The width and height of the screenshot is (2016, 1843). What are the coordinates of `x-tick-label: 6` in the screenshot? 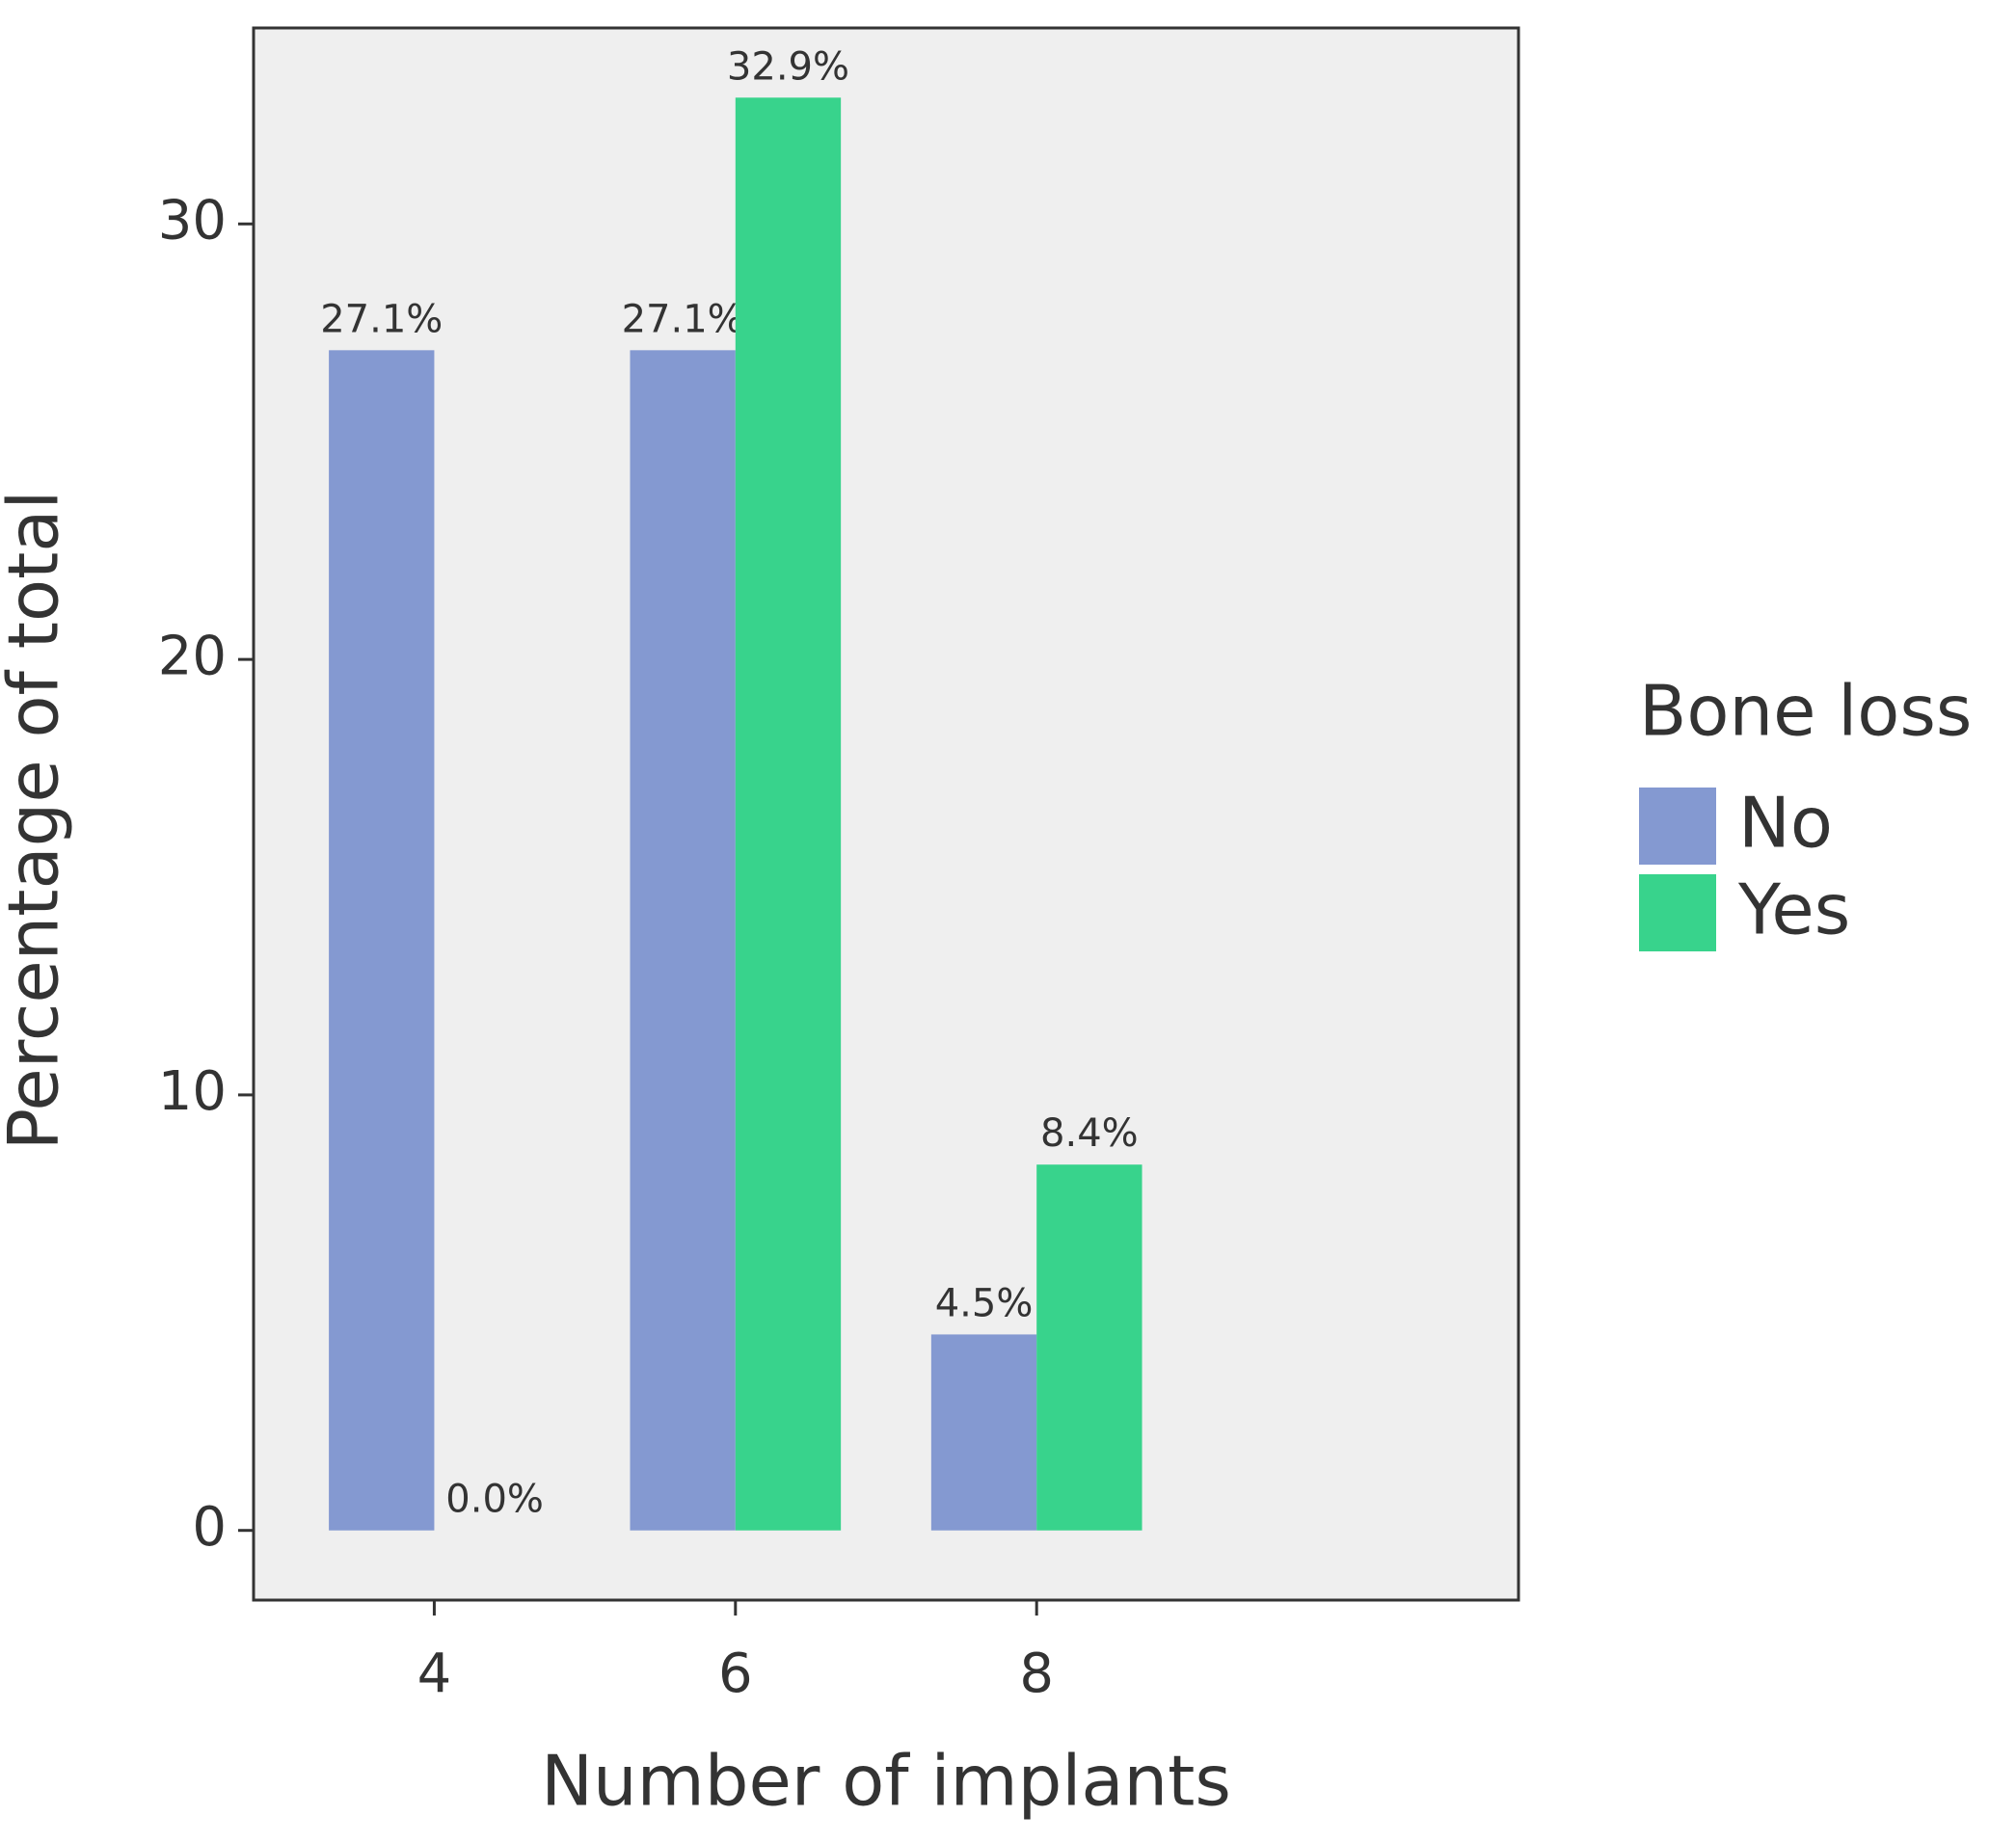 It's located at (735, 1674).